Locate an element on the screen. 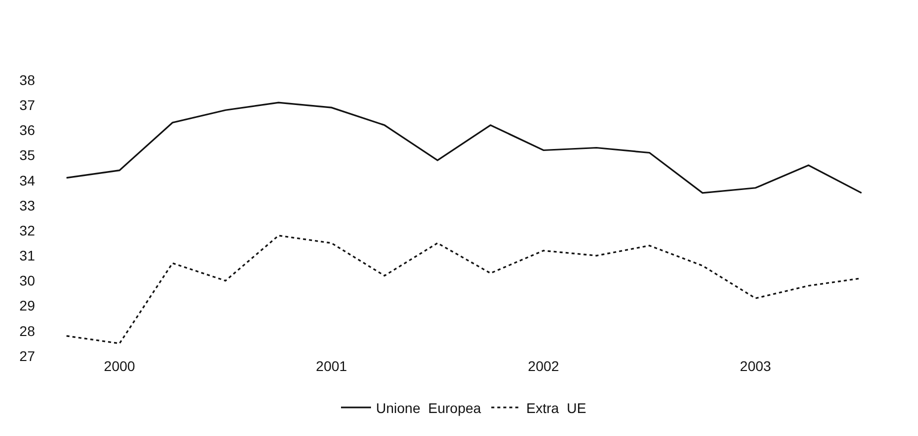  x-tick-label: 2002 is located at coordinates (544, 366).